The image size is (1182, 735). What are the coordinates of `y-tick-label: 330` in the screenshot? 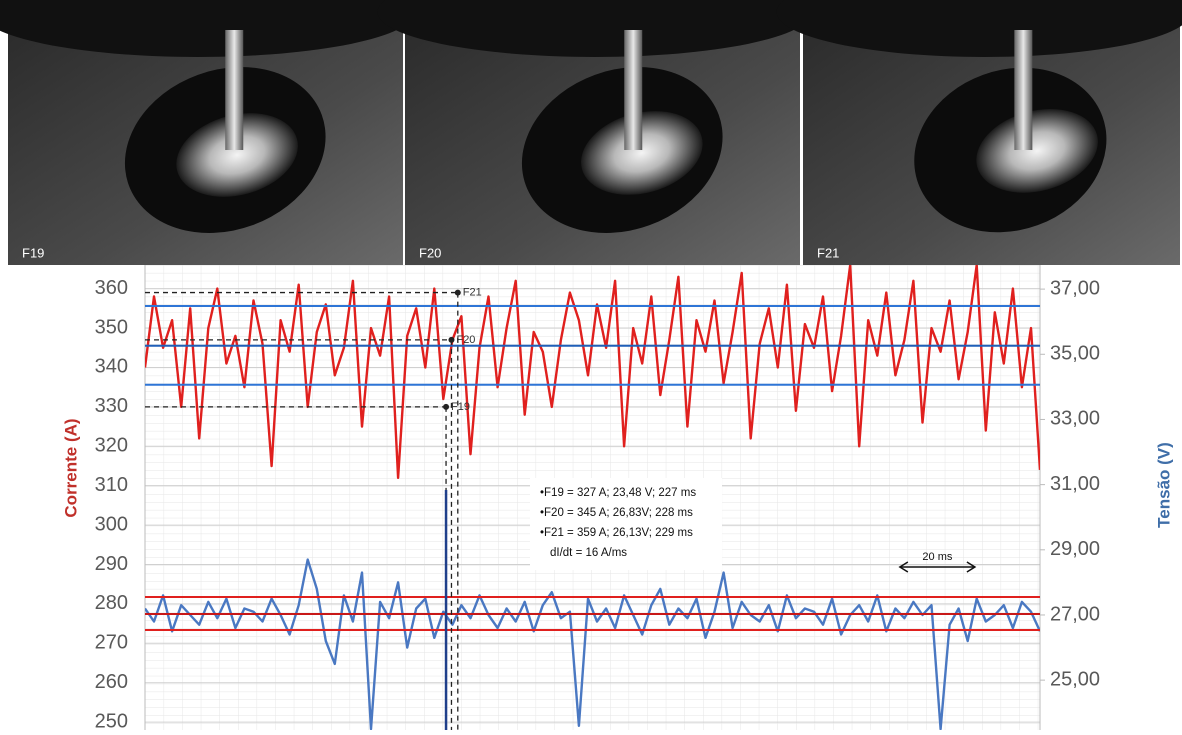 It's located at (111, 406).